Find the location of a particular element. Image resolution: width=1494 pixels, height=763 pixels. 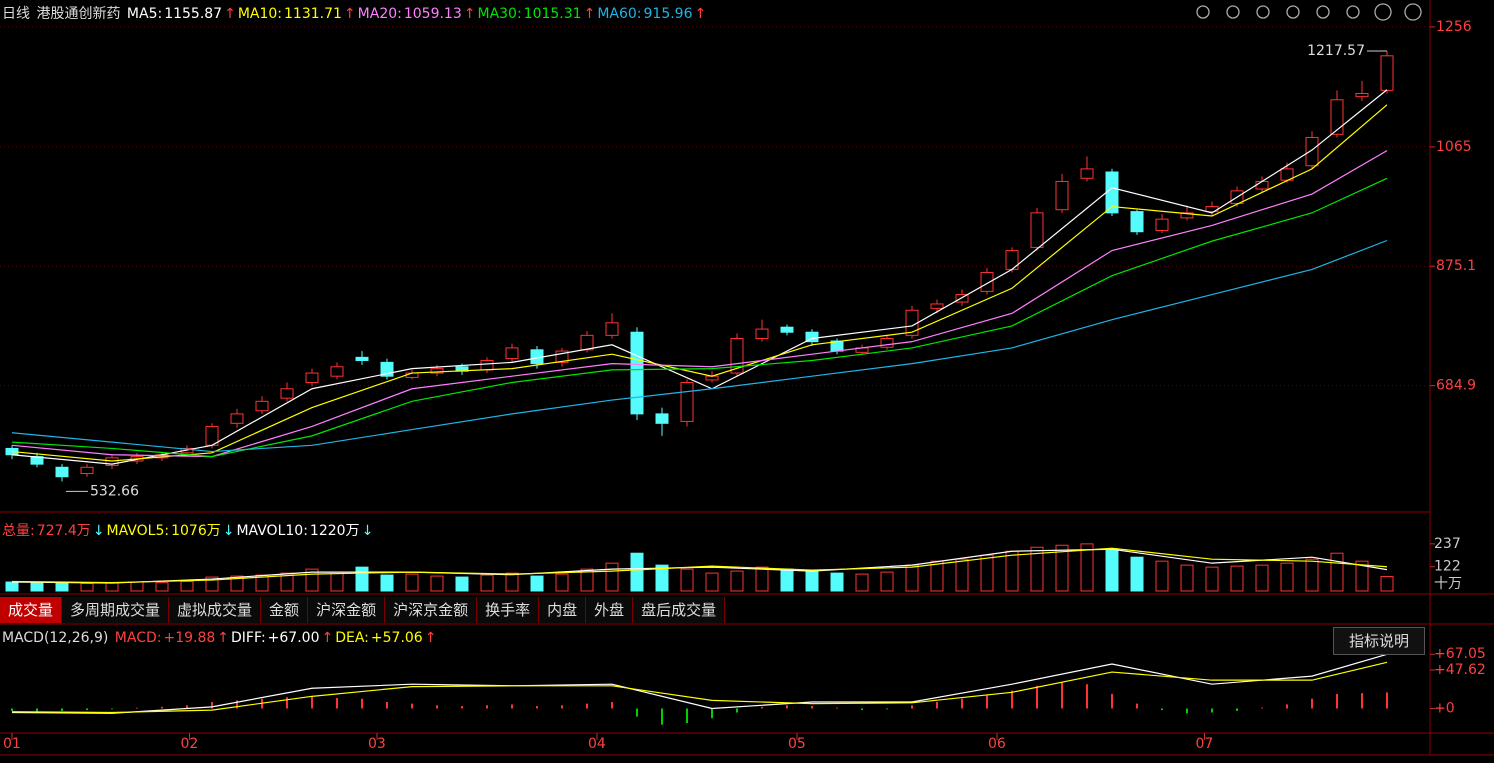

x-tick-label: 04 is located at coordinates (597, 744).